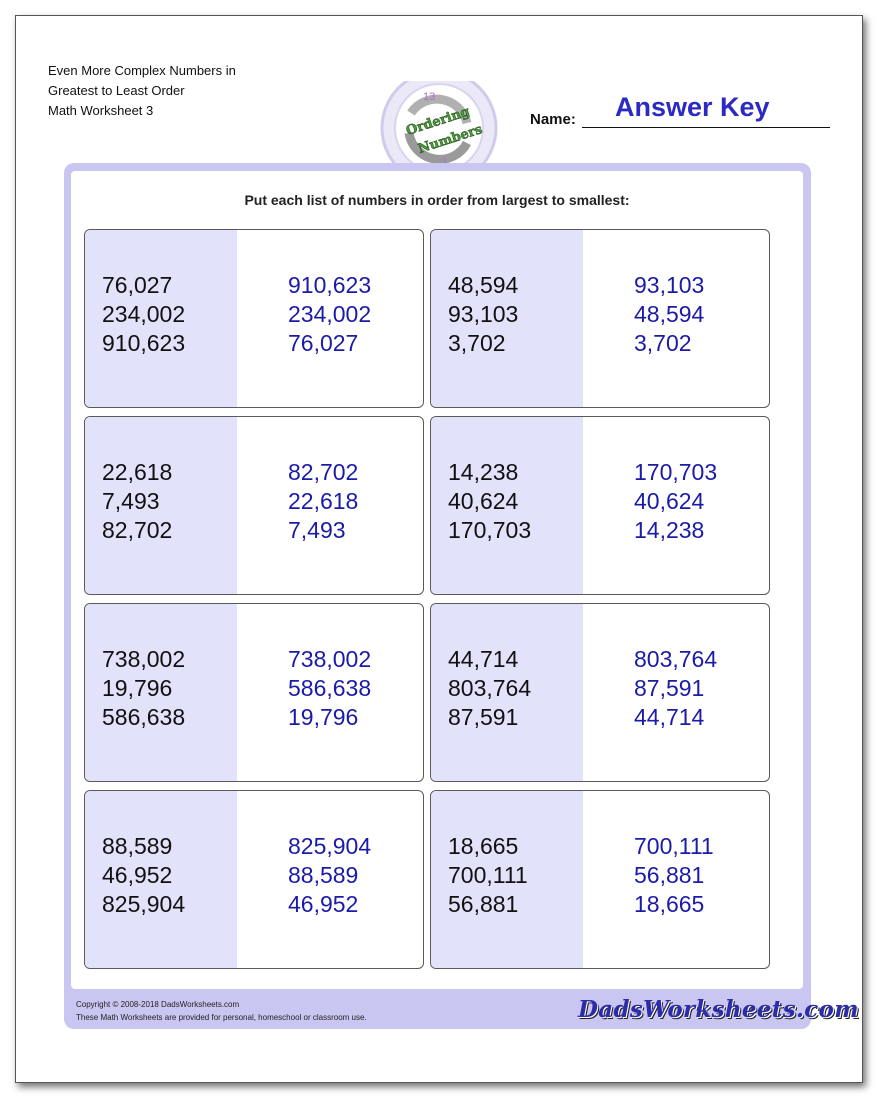 Image resolution: width=880 pixels, height=1100 pixels. What do you see at coordinates (323, 717) in the screenshot?
I see `answer-number: 19,796` at bounding box center [323, 717].